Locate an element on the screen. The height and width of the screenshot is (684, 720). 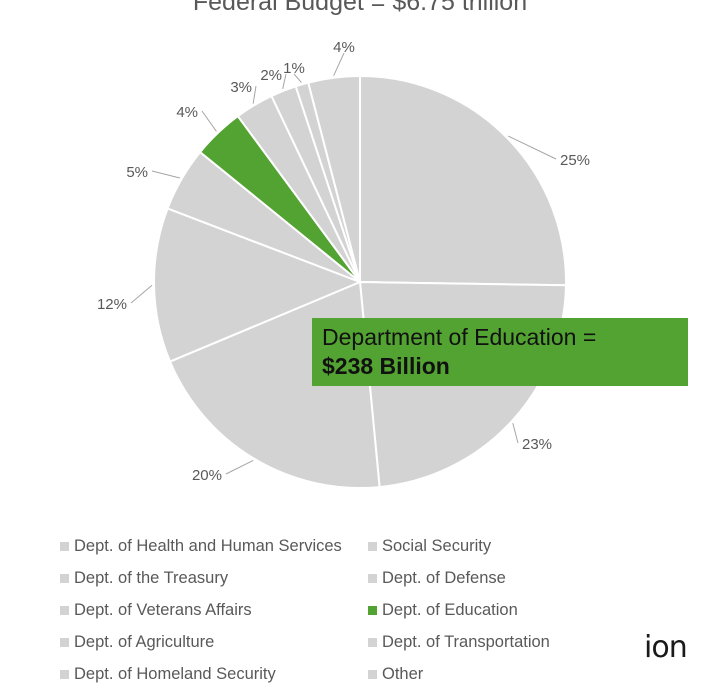
legend-label: Dept. of Defense is located at coordinates (444, 578).